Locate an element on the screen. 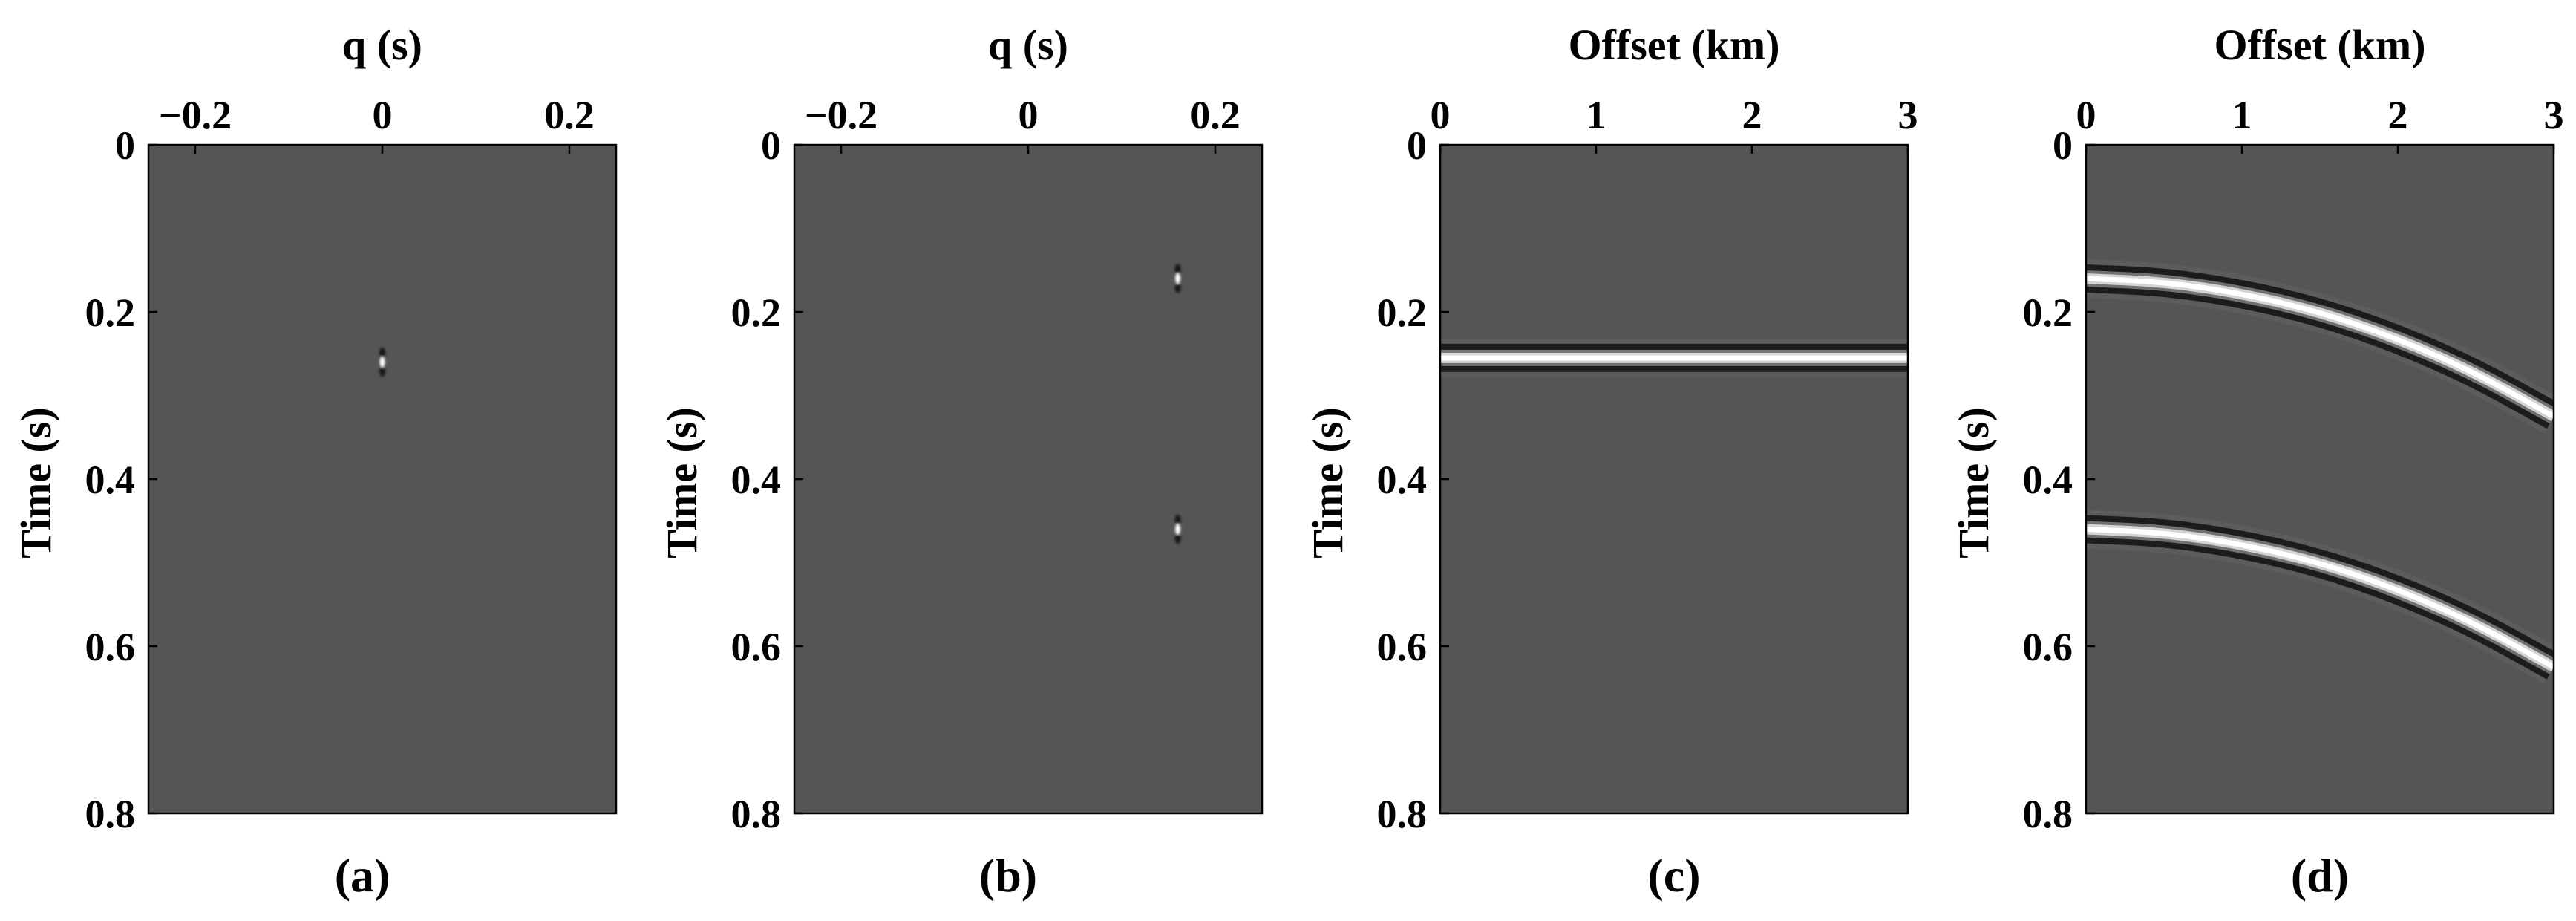 The image size is (2576, 921). panel-c-ytick-label-3: 0.6 is located at coordinates (1402, 647).